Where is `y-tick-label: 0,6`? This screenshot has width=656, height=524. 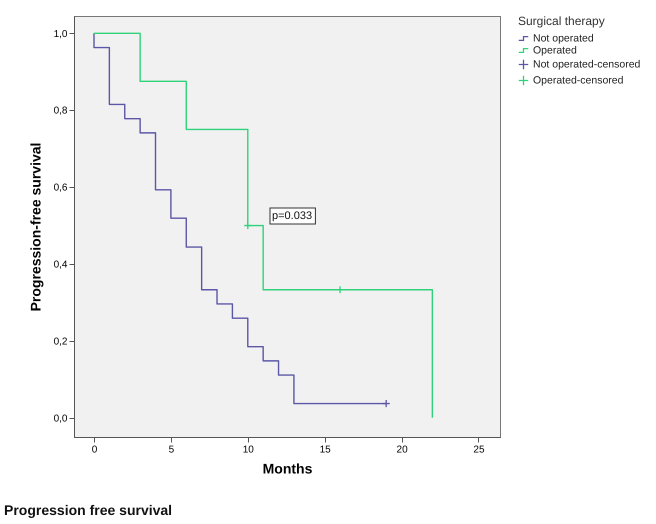
y-tick-label: 0,6 is located at coordinates (61, 188).